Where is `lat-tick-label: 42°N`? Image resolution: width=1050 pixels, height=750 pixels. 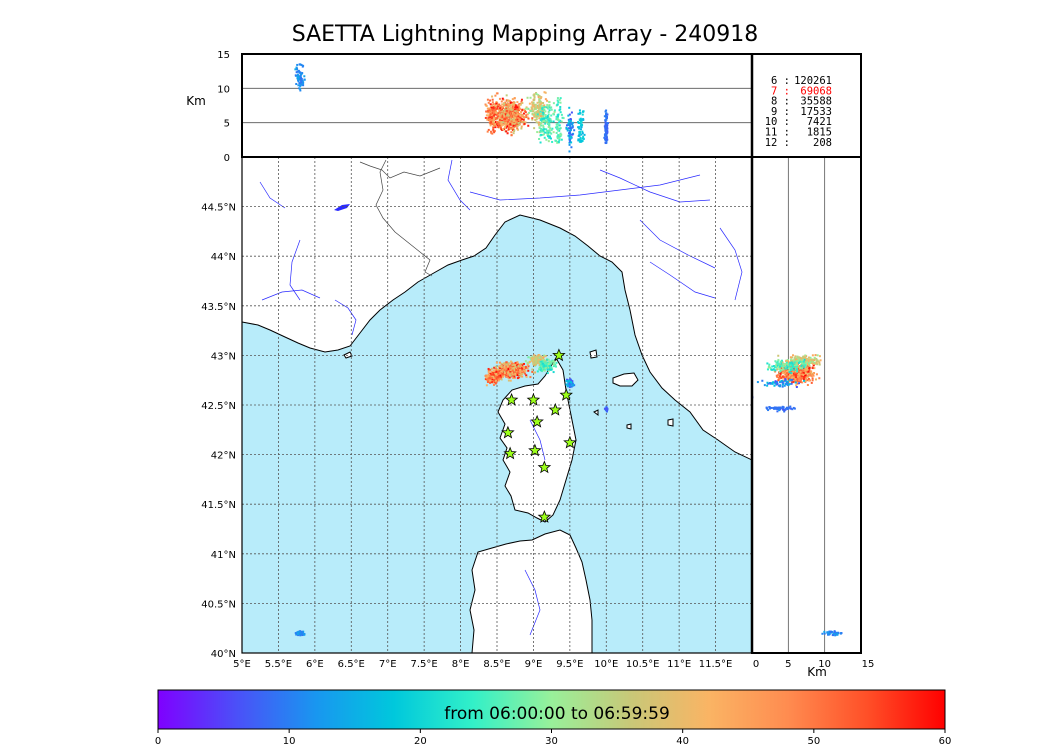 lat-tick-label: 42°N is located at coordinates (223, 456).